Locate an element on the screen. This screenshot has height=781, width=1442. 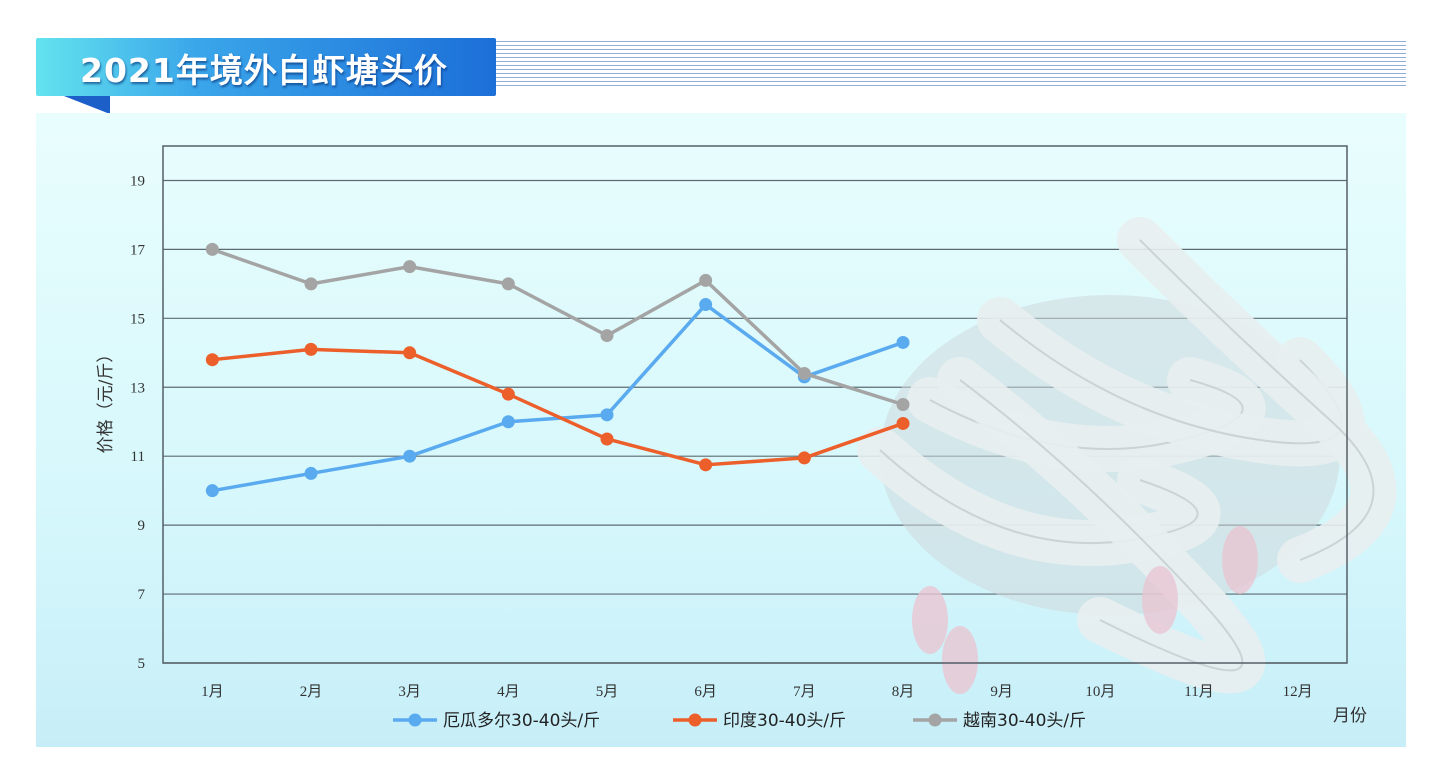
x-tick-label: 10月 is located at coordinates (1100, 692).